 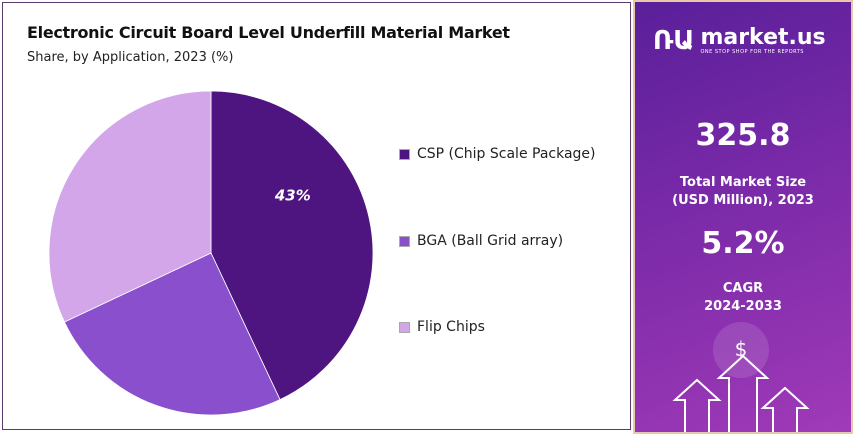 What do you see at coordinates (674, 41) in the screenshot?
I see `logo-mark-icon: ՌԱ` at bounding box center [674, 41].